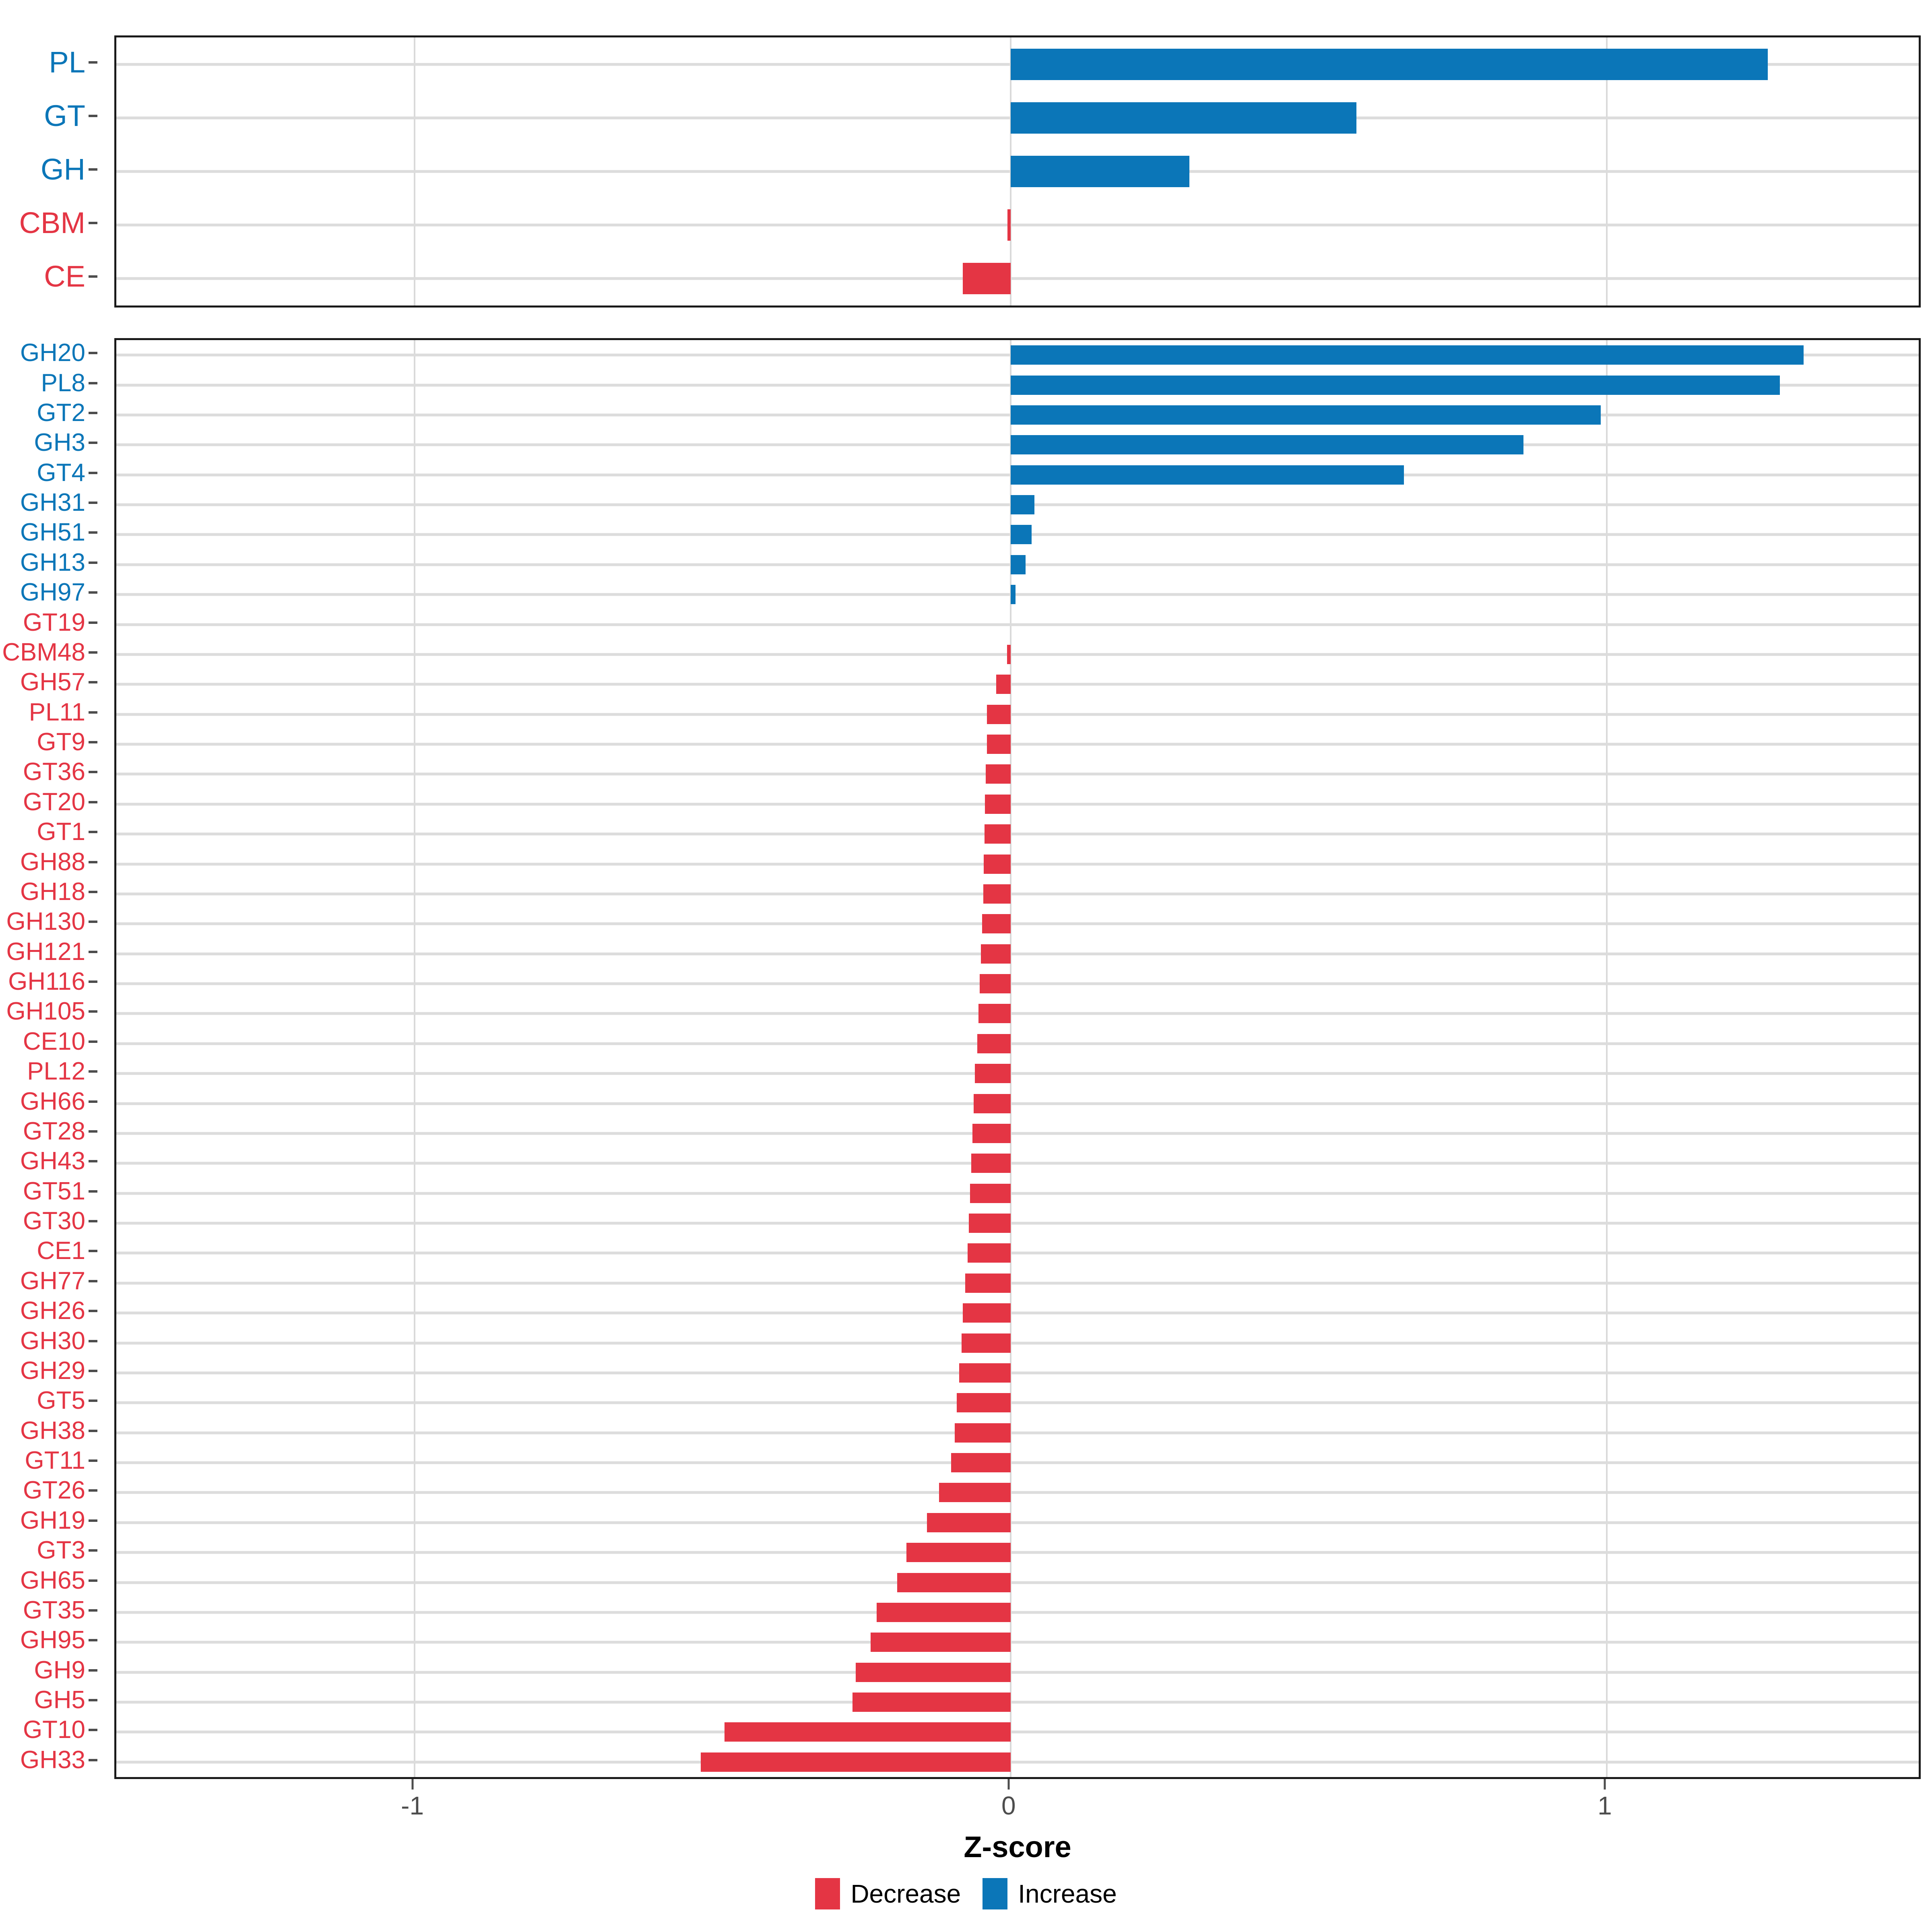 This screenshot has height=1932, width=1932. What do you see at coordinates (975, 1493) in the screenshot?
I see `bar-GT26` at bounding box center [975, 1493].